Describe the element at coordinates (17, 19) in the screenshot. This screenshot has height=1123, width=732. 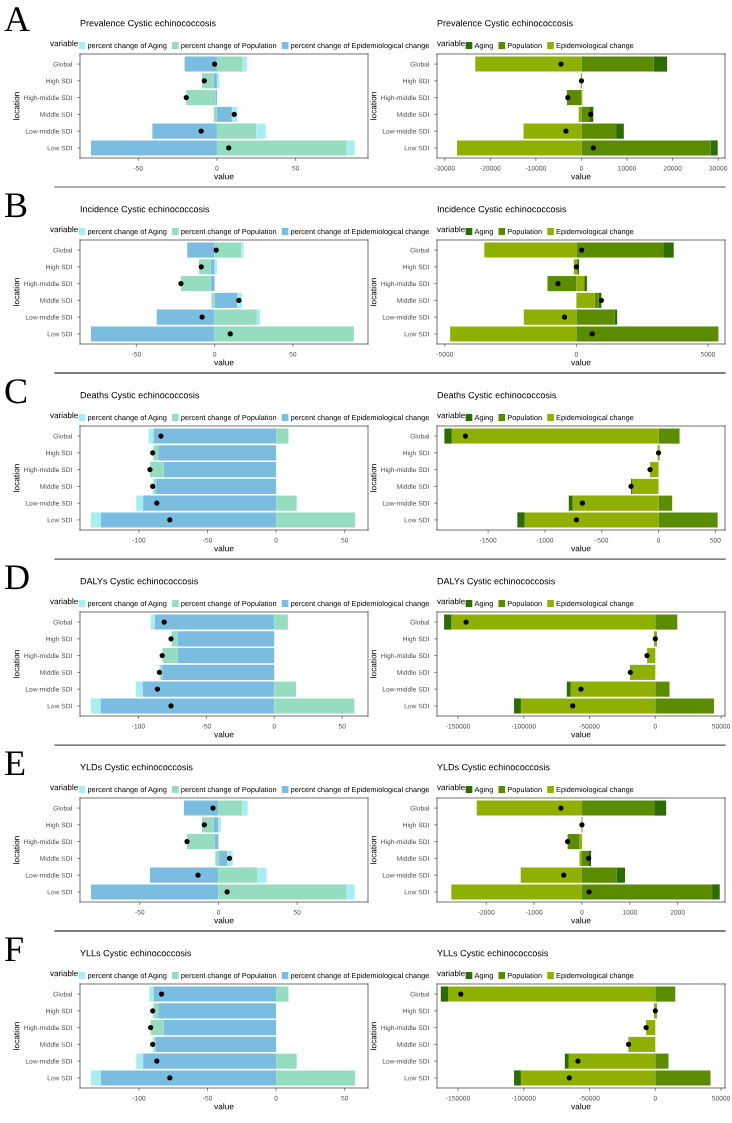
I see `text: A` at that location.